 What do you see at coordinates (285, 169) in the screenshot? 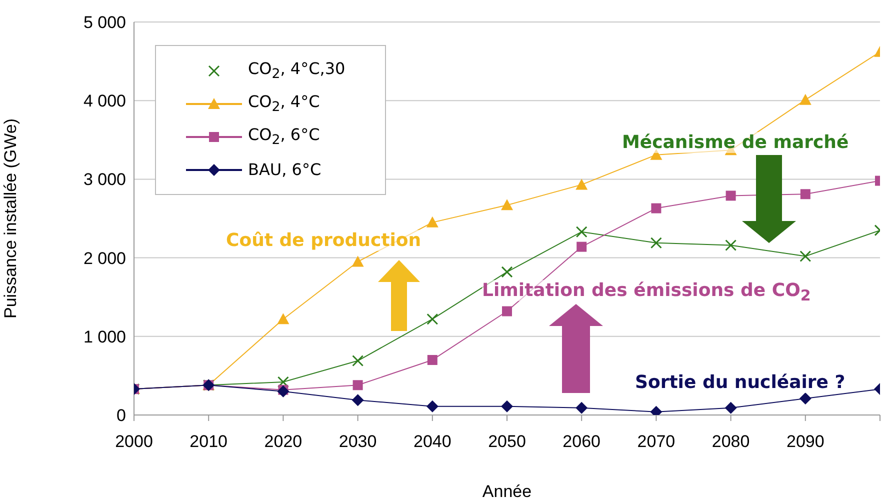
I see `legend-label: BAU, 6°C` at bounding box center [285, 169].